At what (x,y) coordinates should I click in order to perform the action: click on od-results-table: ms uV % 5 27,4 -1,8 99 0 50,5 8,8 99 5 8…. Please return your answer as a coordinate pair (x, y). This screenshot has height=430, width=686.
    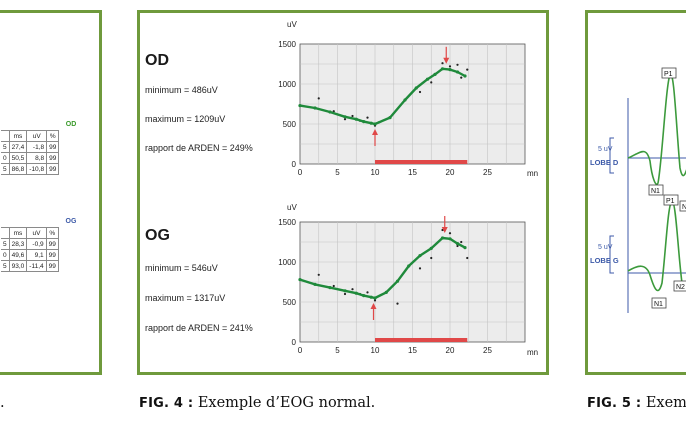
    Looking at the image, I should click on (30, 152).